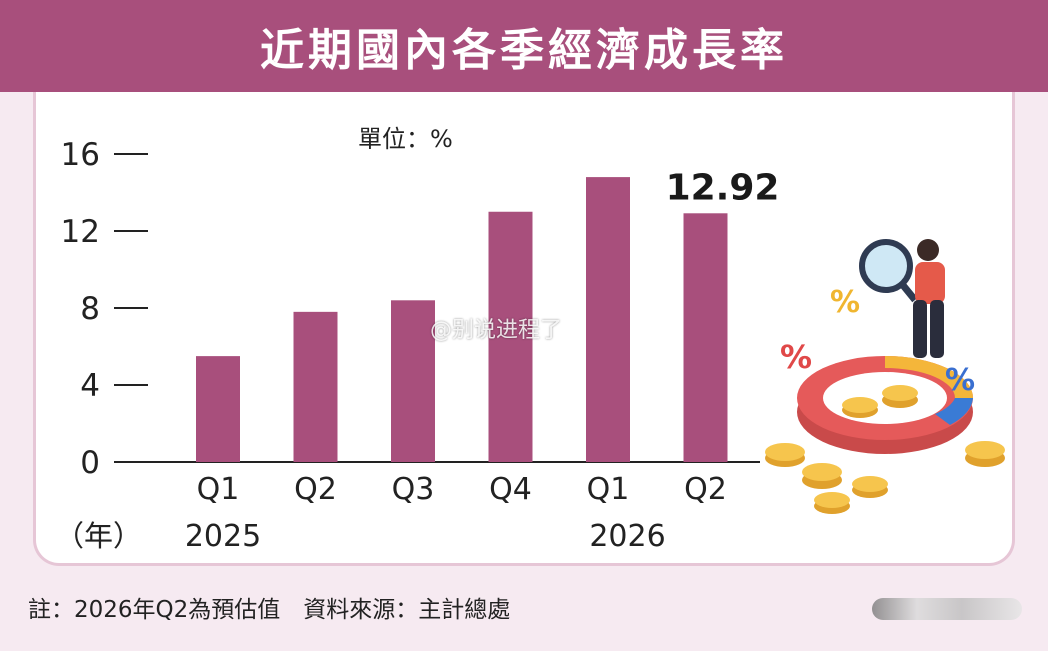 The image size is (1048, 651). I want to click on unit-label: 單位：%, so click(405, 139).